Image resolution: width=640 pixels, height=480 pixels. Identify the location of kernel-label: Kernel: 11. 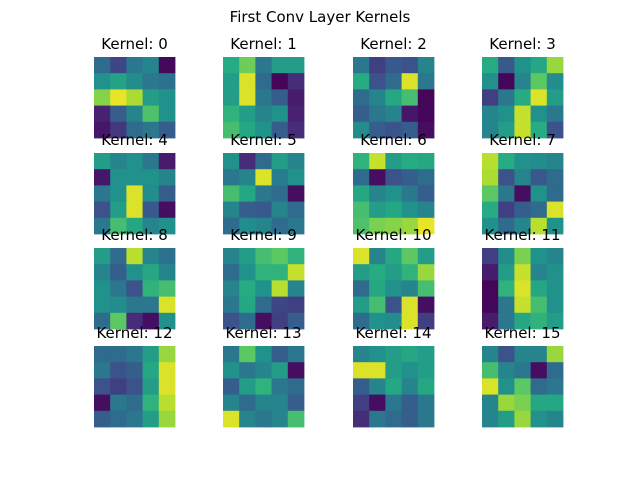
(522, 235).